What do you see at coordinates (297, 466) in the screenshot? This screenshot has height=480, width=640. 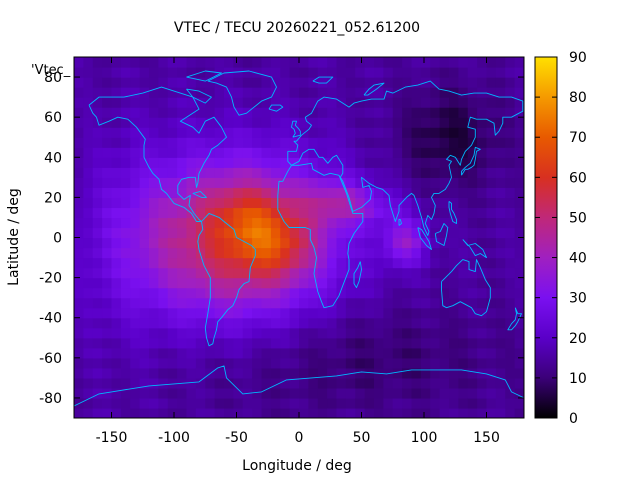 I see `x-axis-label: Longitude / deg` at bounding box center [297, 466].